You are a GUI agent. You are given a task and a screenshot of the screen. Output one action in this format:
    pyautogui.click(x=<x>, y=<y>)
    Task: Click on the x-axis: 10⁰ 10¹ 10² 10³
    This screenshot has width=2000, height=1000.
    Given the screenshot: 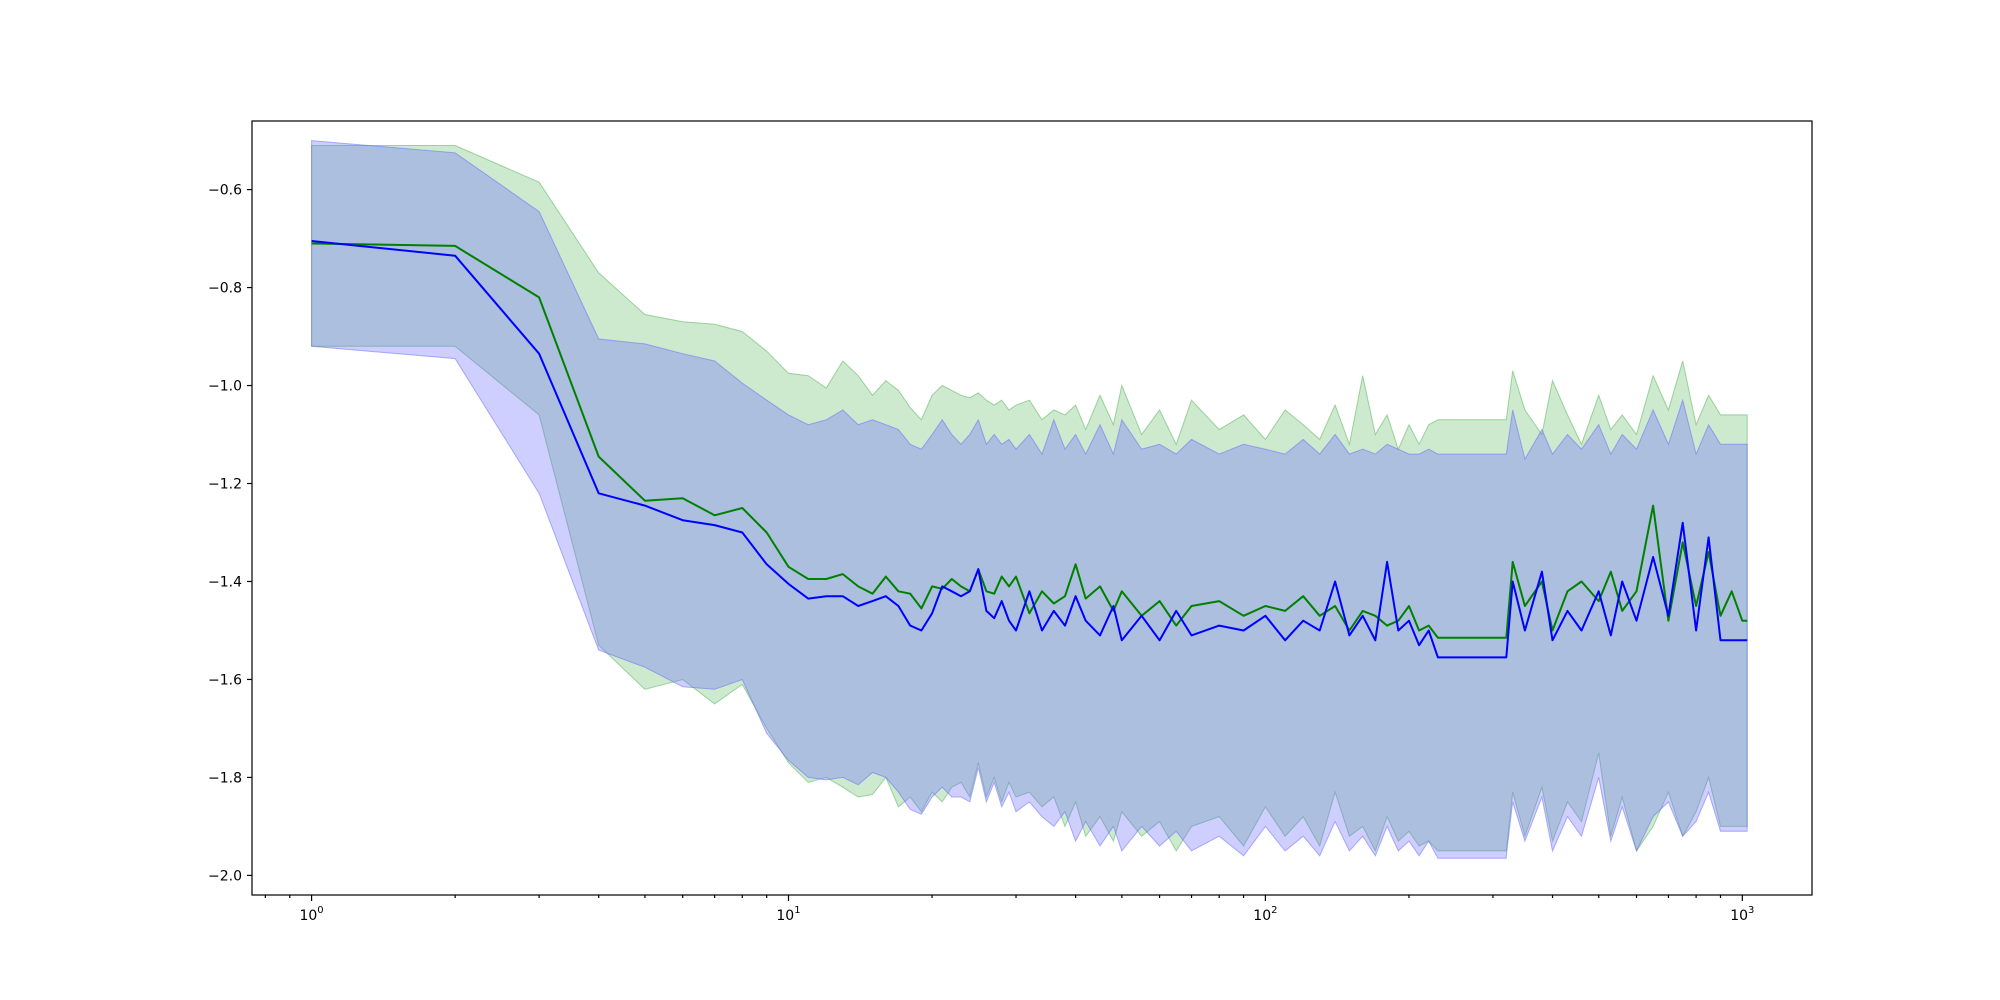 What is the action you would take?
    pyautogui.click(x=1009, y=909)
    